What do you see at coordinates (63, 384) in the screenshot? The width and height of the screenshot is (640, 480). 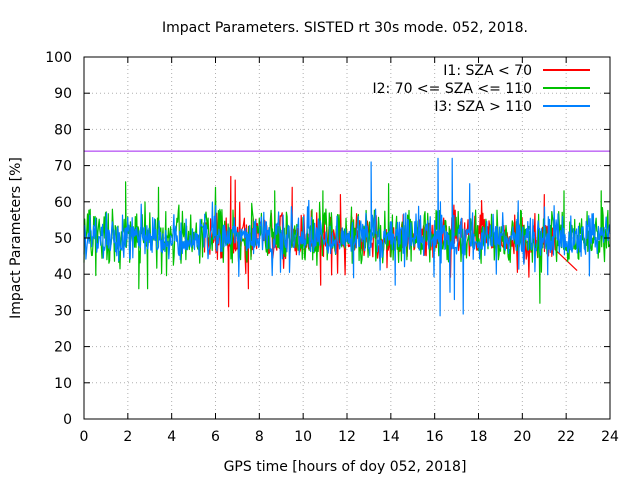 I see `y-tick-label: 10` at bounding box center [63, 384].